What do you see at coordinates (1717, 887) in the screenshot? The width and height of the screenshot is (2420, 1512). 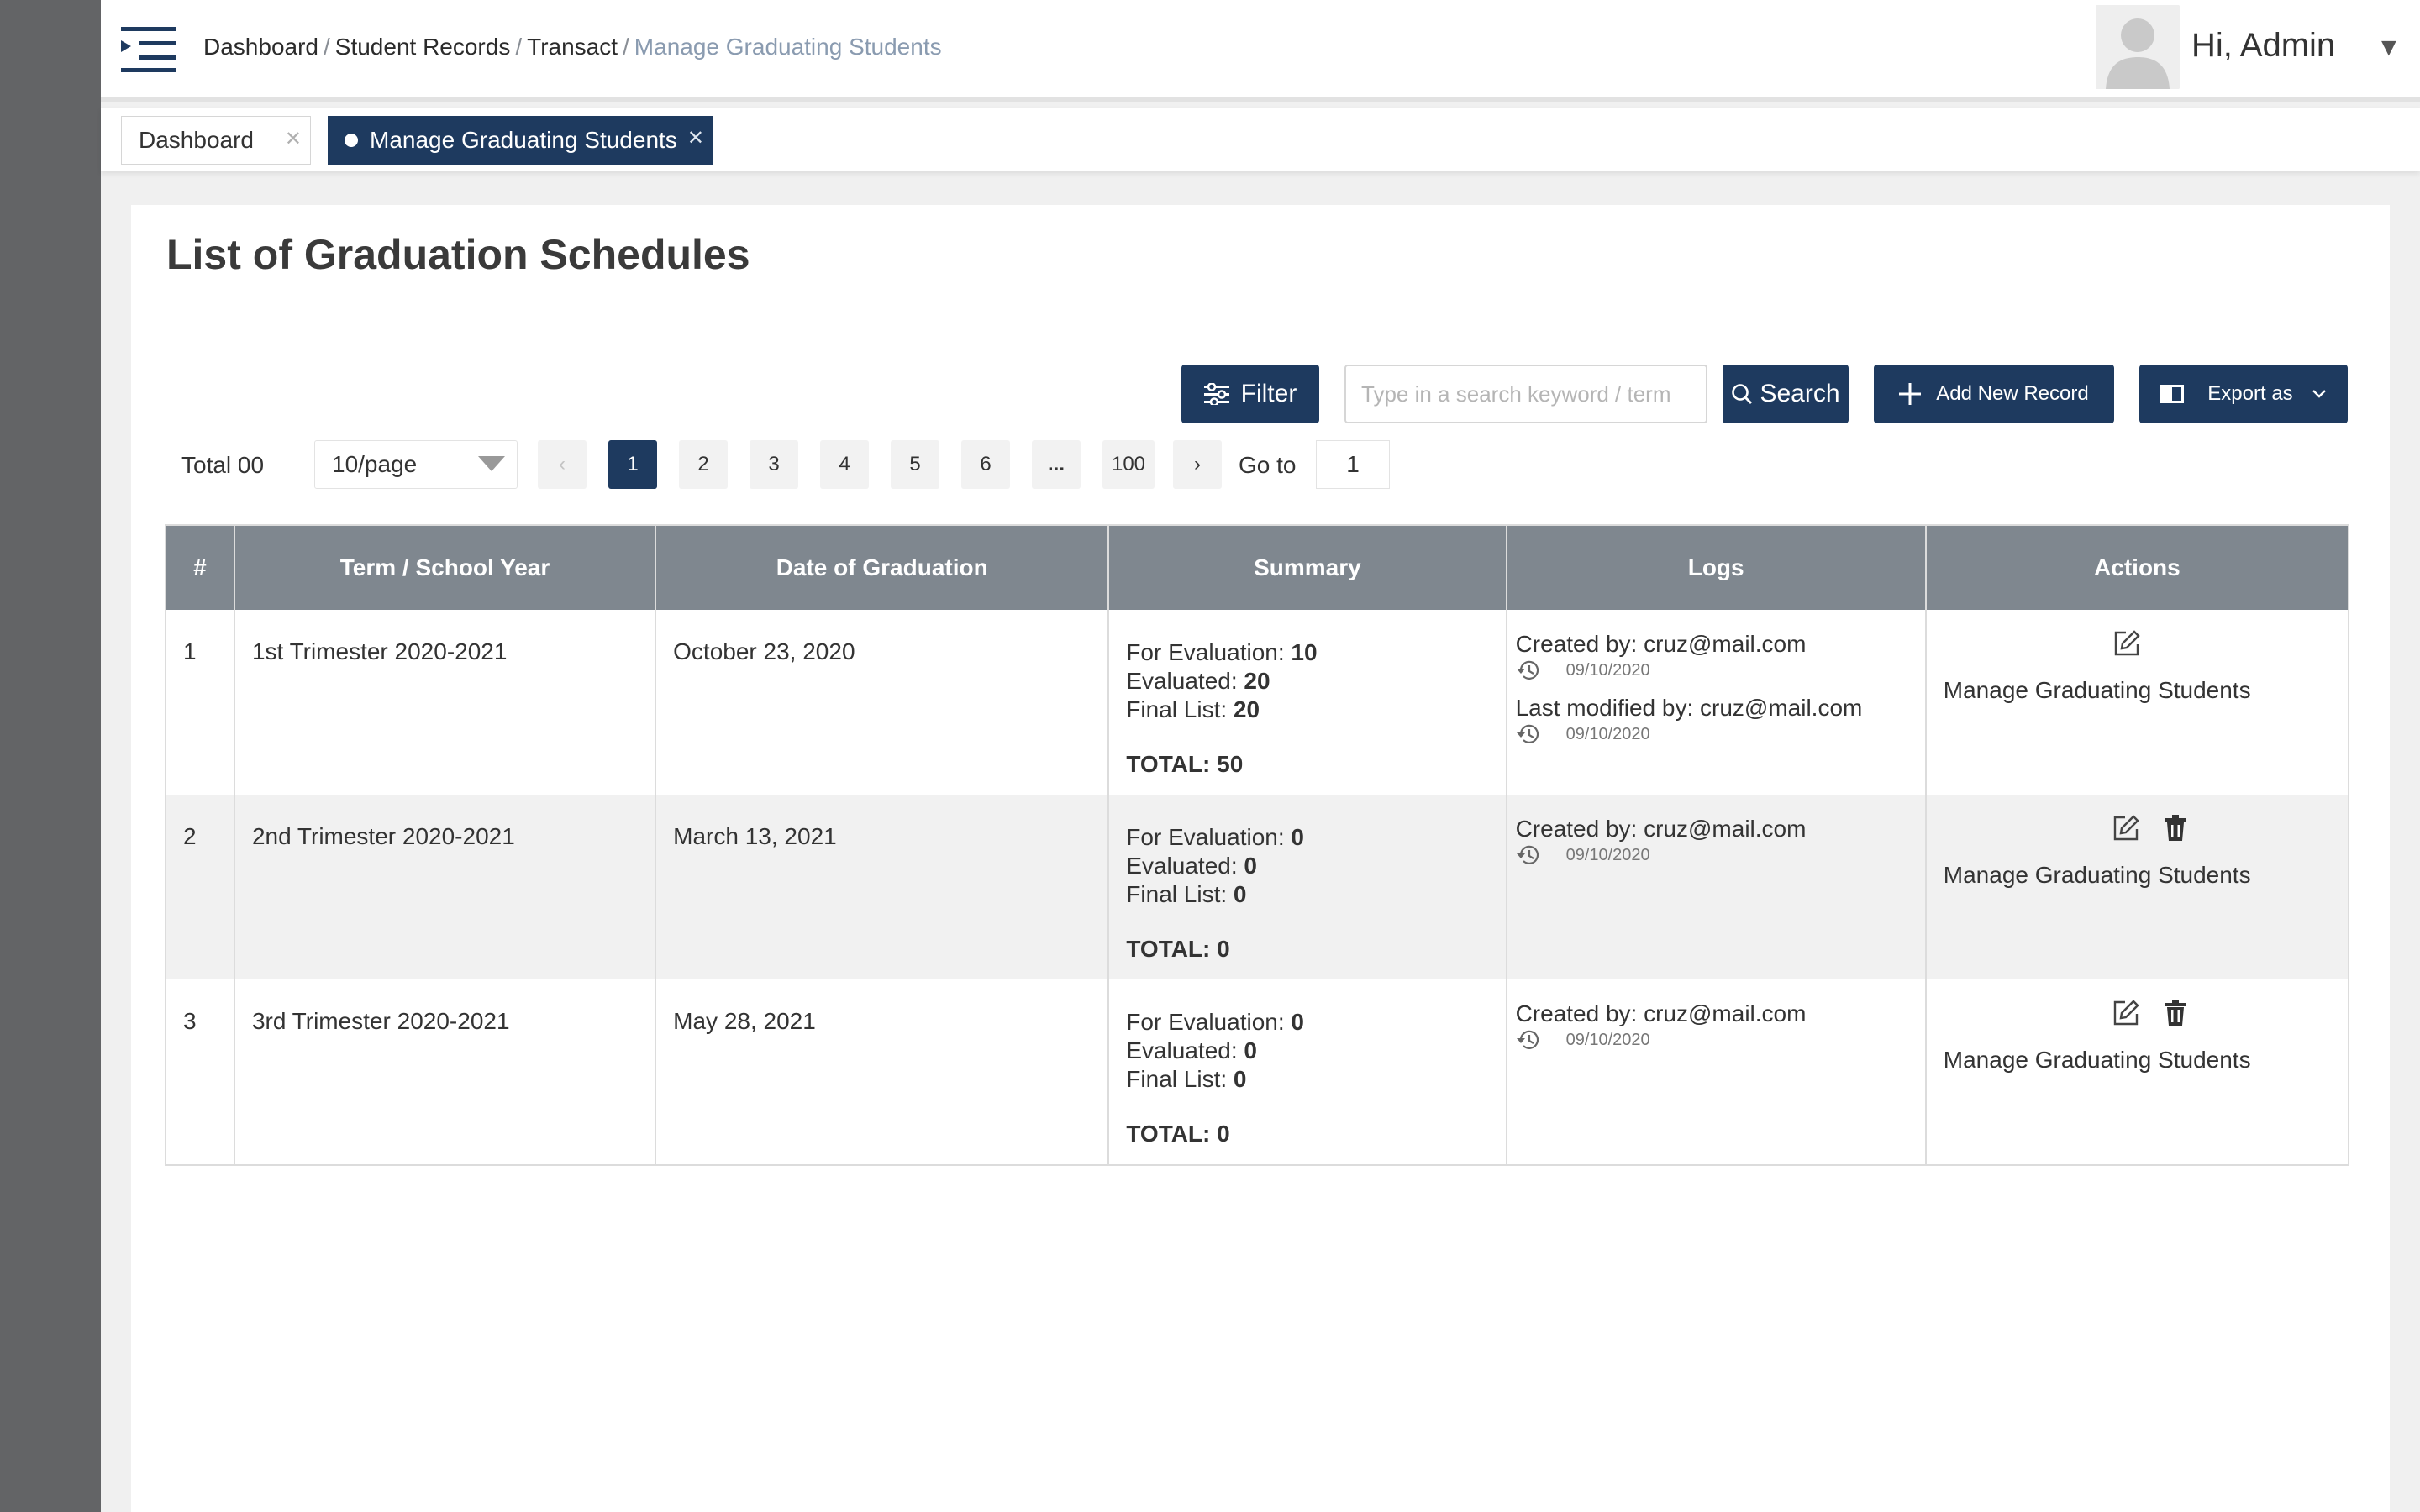 I see `row-logs: Created by: cruz@mail.com 09/10/2020` at bounding box center [1717, 887].